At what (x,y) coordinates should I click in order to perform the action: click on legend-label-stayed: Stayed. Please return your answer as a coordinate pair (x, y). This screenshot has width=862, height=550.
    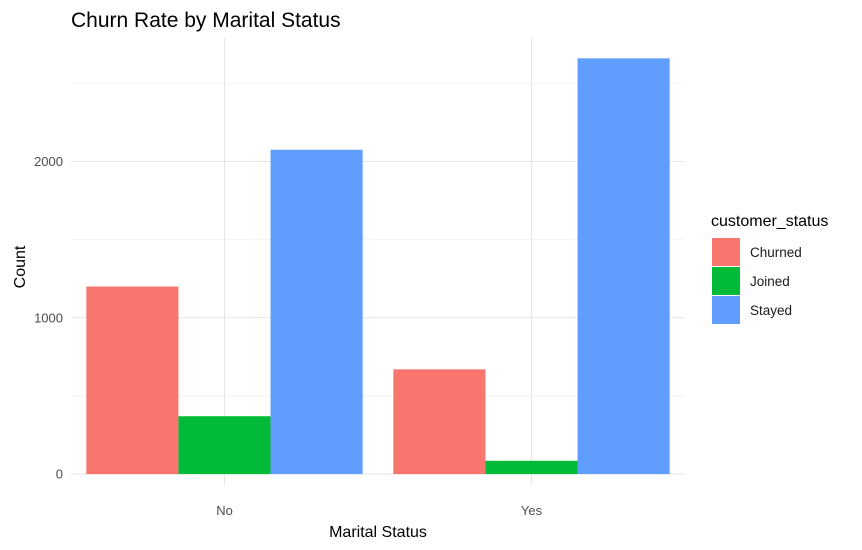
    Looking at the image, I should click on (771, 310).